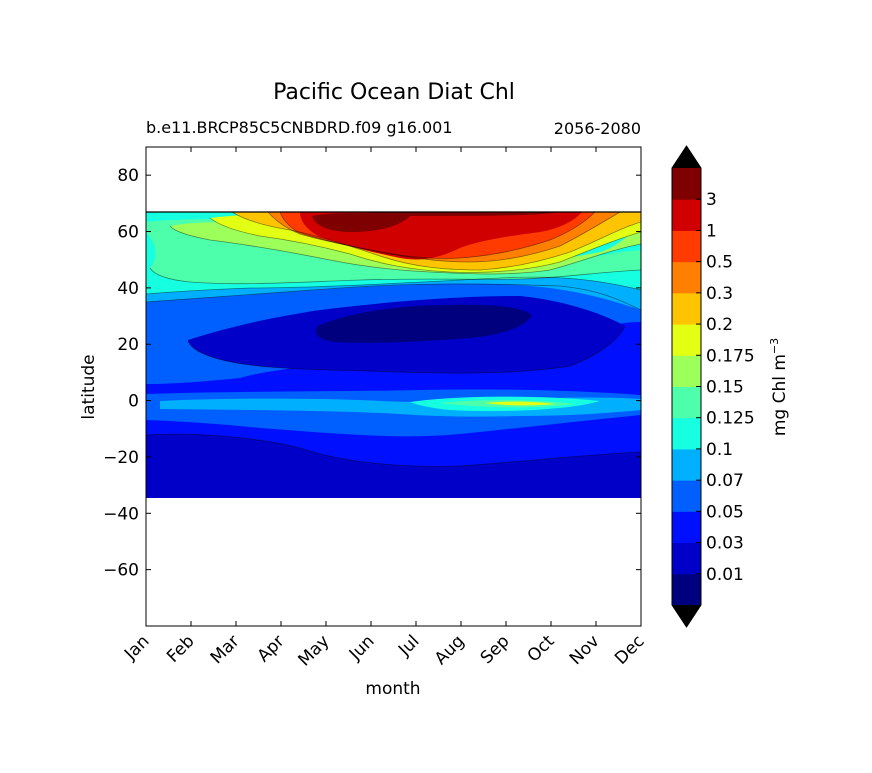  I want to click on colorbar-tick-label-10: 0.5, so click(719, 263).